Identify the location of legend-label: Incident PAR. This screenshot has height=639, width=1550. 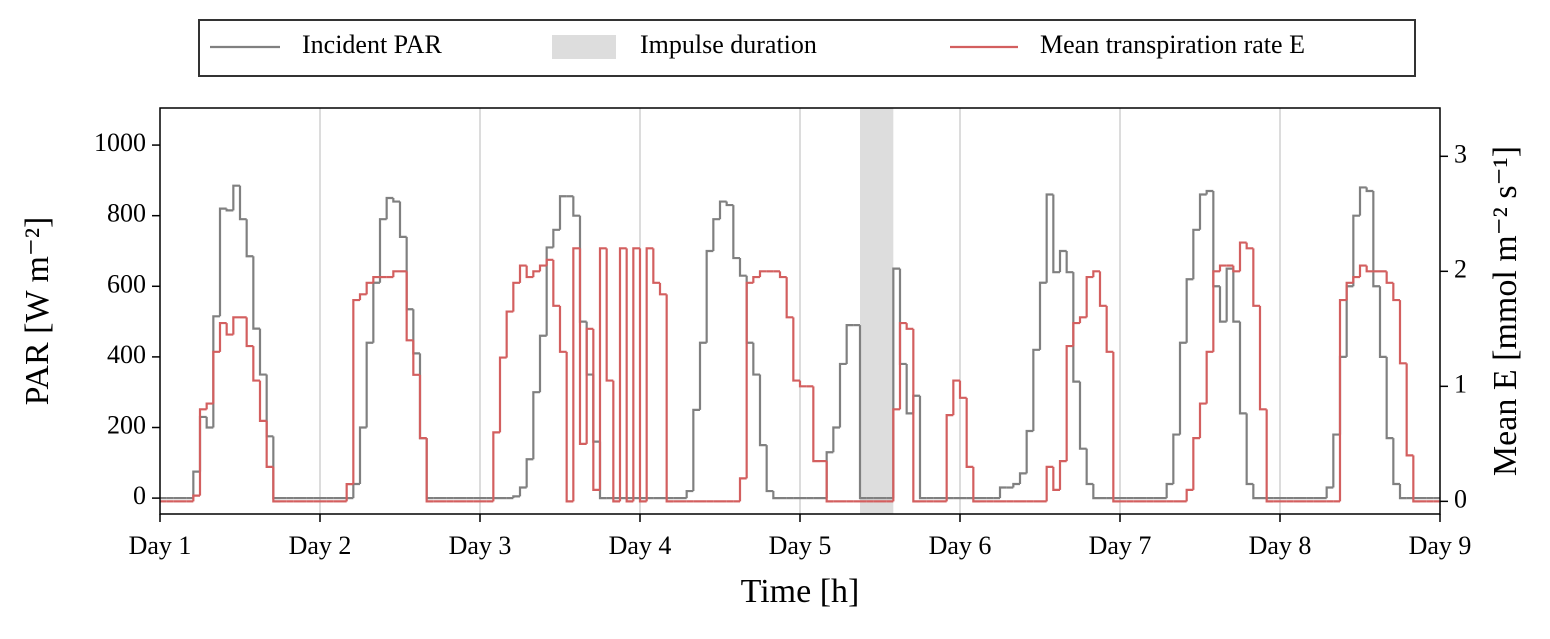
(372, 44).